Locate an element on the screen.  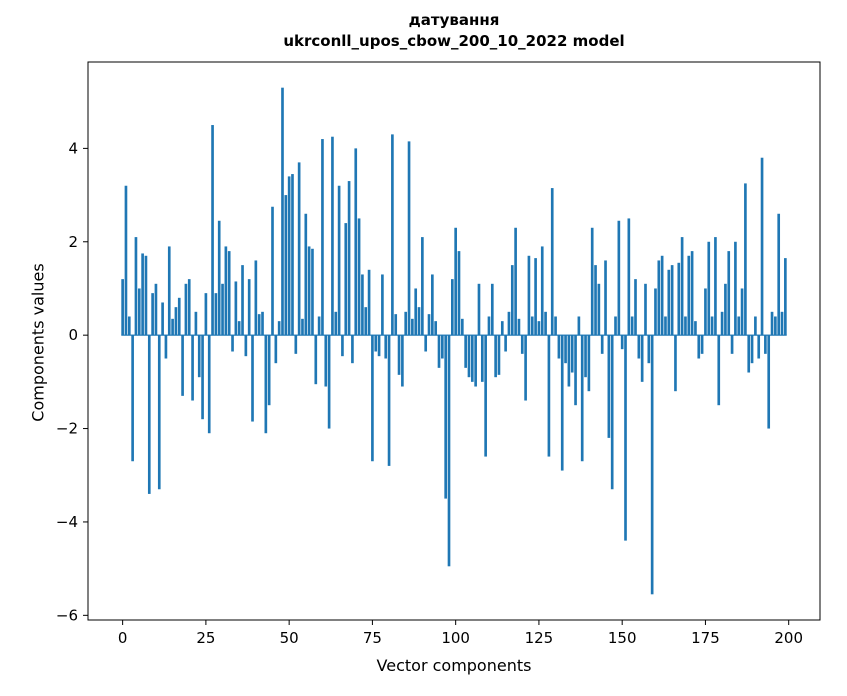
x-tick-label: 200 is located at coordinates (788, 638).